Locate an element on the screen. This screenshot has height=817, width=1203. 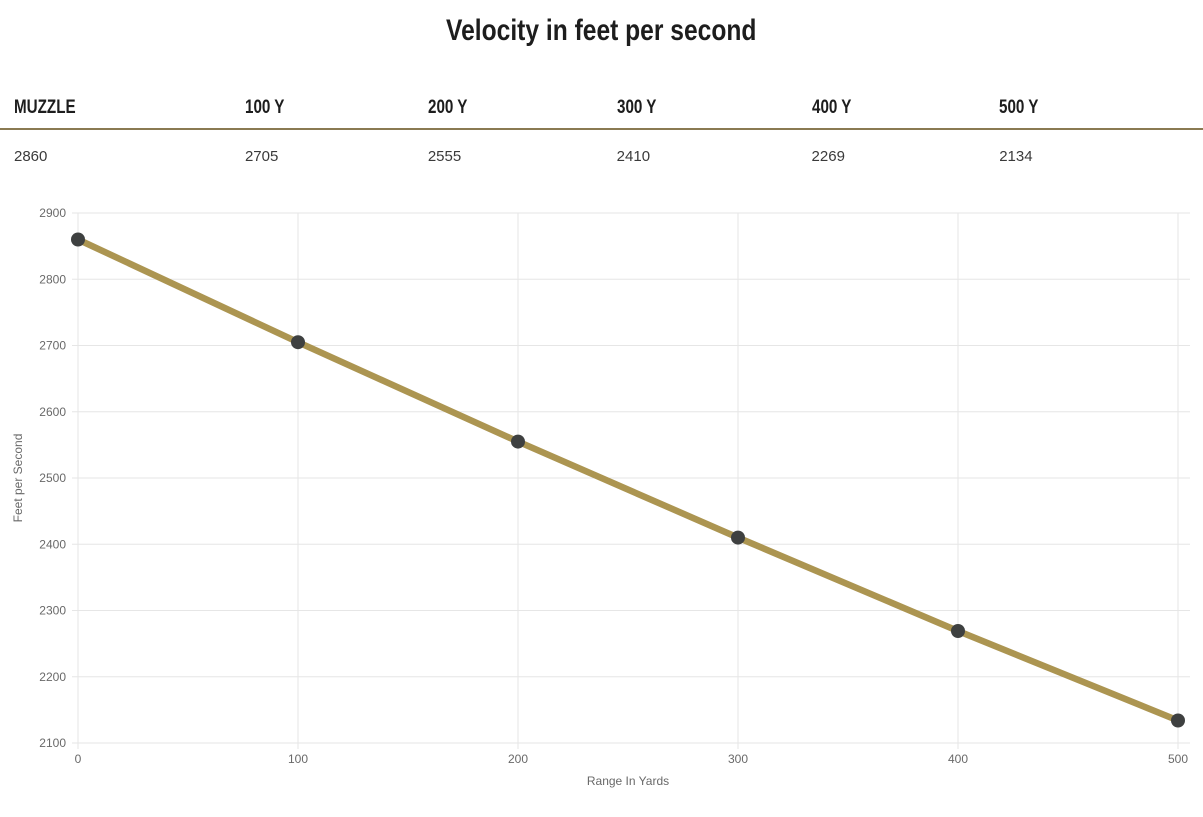
x-axis-title: Range In Yards is located at coordinates (628, 781).